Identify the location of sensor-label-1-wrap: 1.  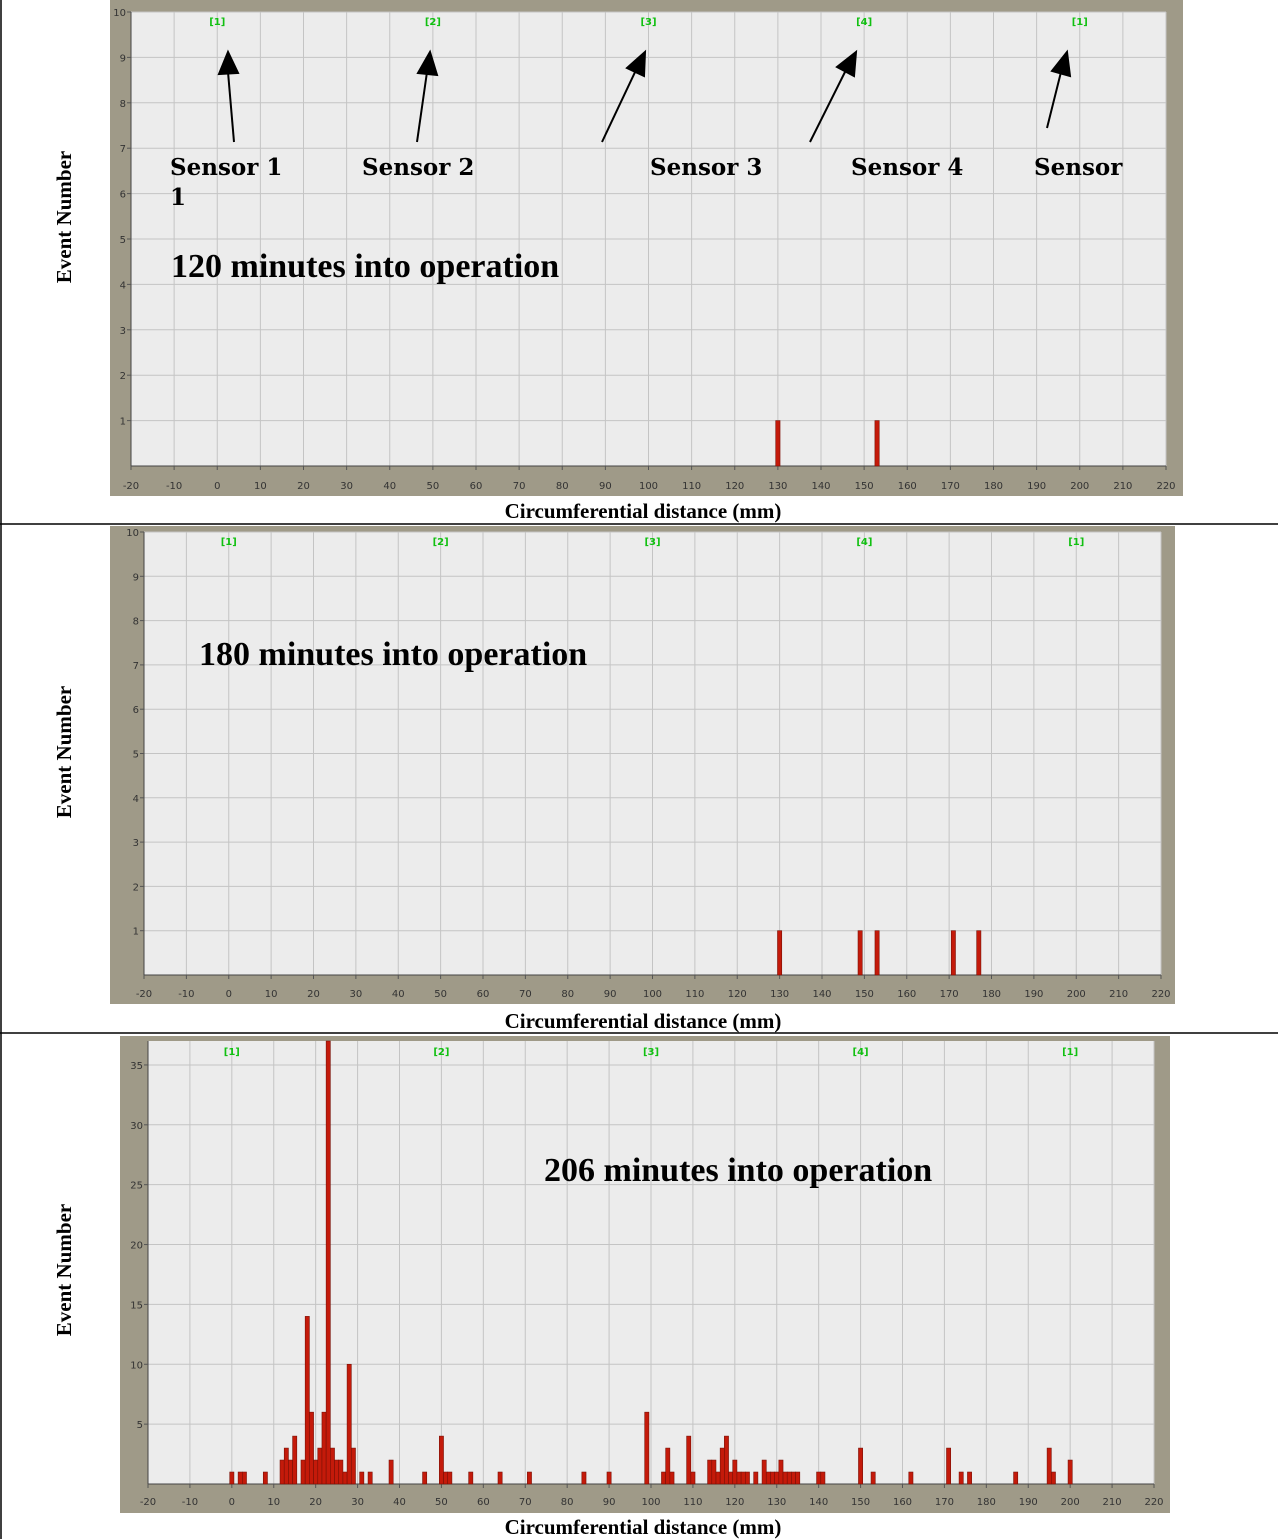
(178, 197).